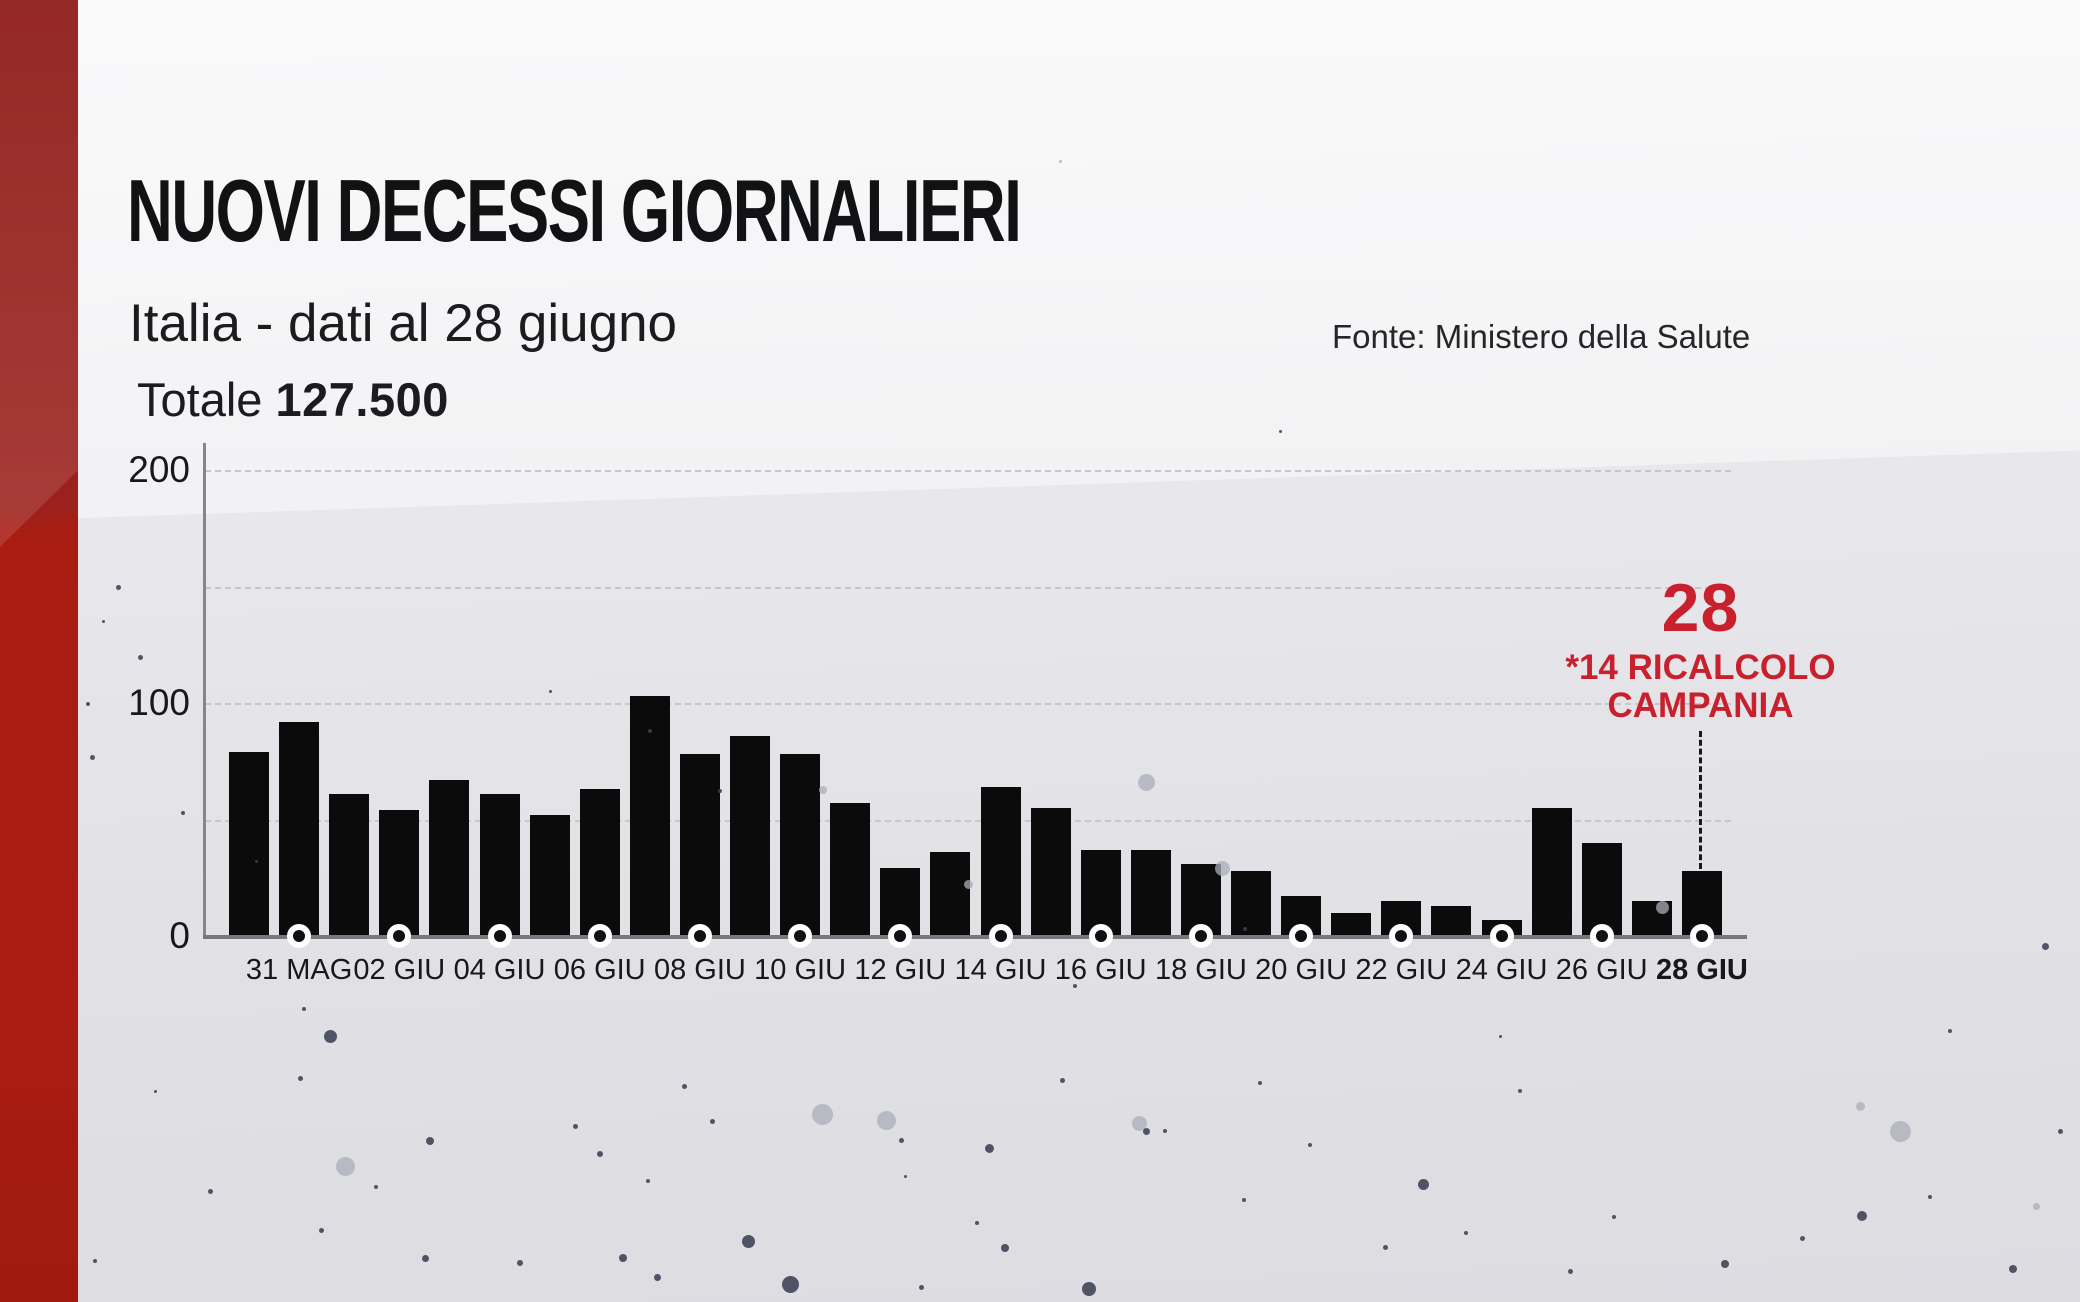 The width and height of the screenshot is (2080, 1302). Describe the element at coordinates (975, 937) in the screenshot. I see `x-axis-line` at that location.